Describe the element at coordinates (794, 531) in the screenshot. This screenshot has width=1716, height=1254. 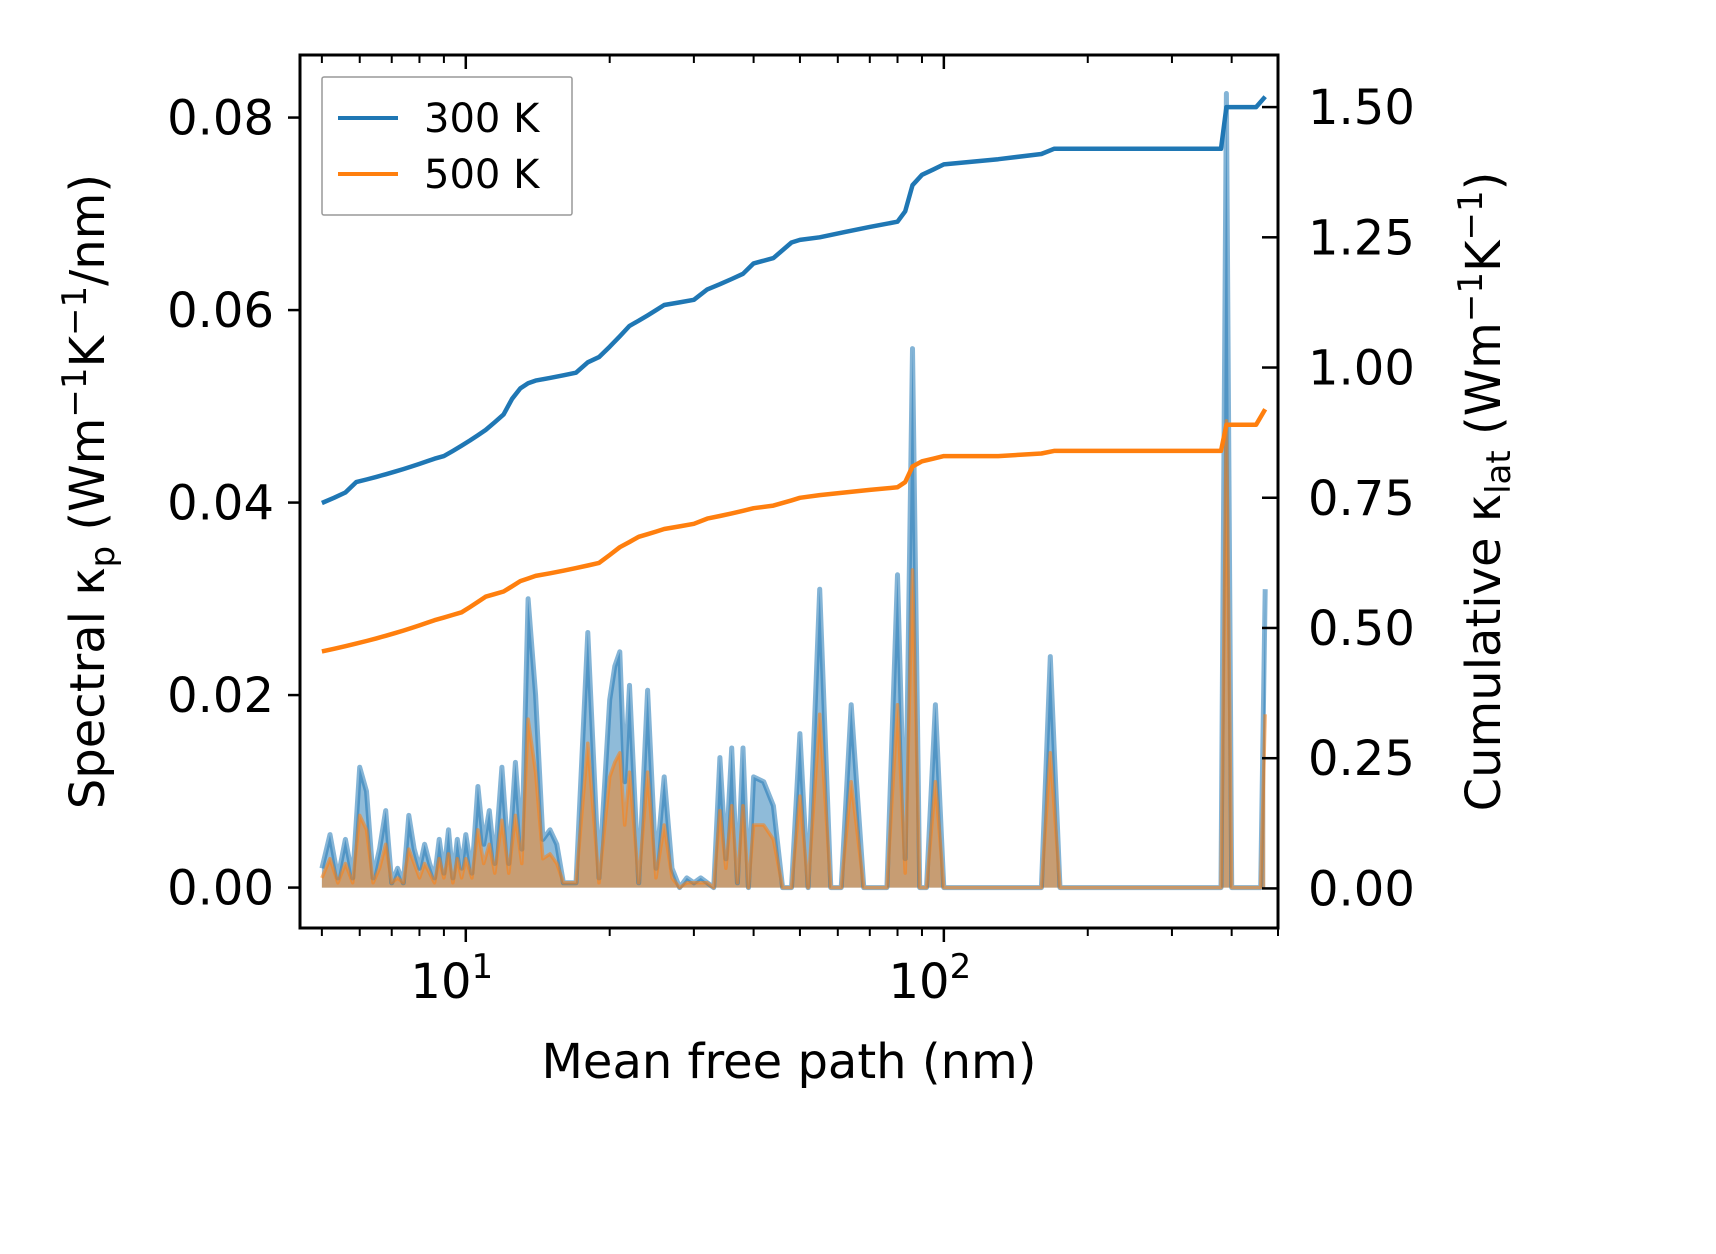
I see `cumulative-line-500k` at that location.